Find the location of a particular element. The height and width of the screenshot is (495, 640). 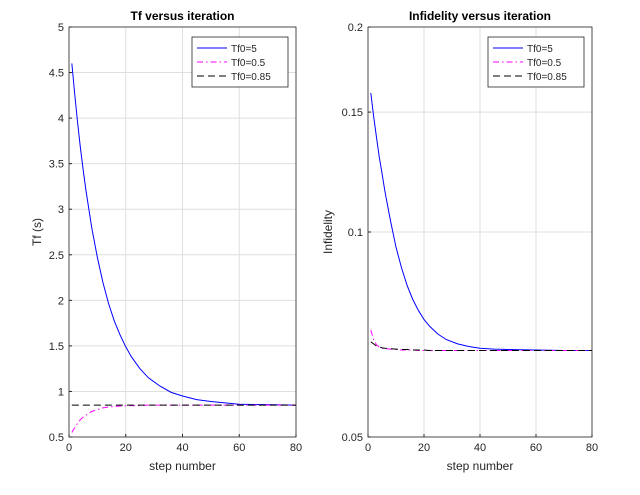

y-tick-label: 2 is located at coordinates (61, 301).